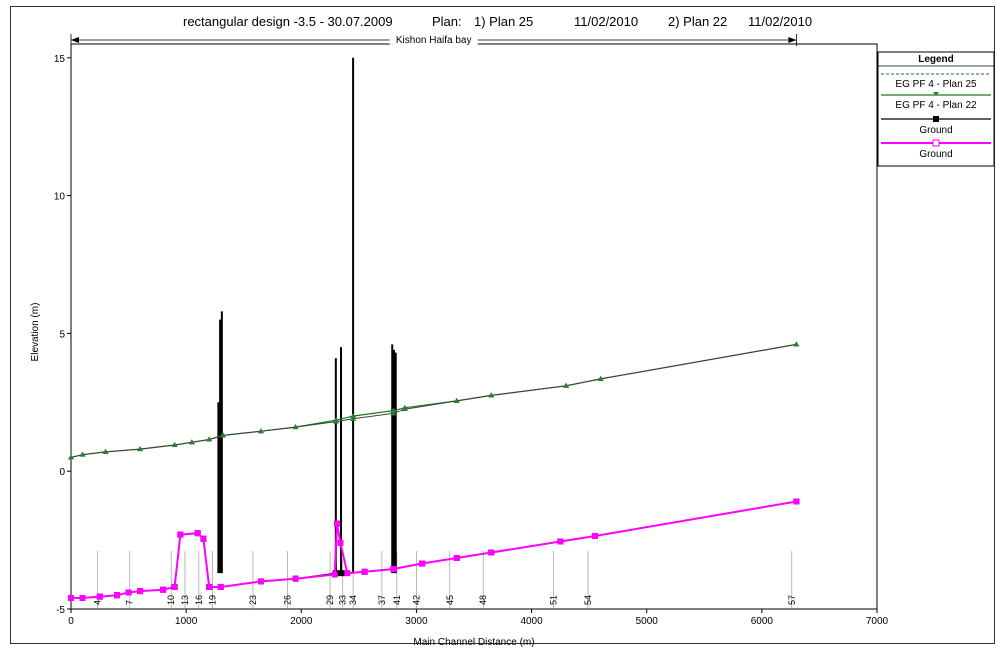 The image size is (997, 650). What do you see at coordinates (253, 600) in the screenshot?
I see `river-station-label: 23` at bounding box center [253, 600].